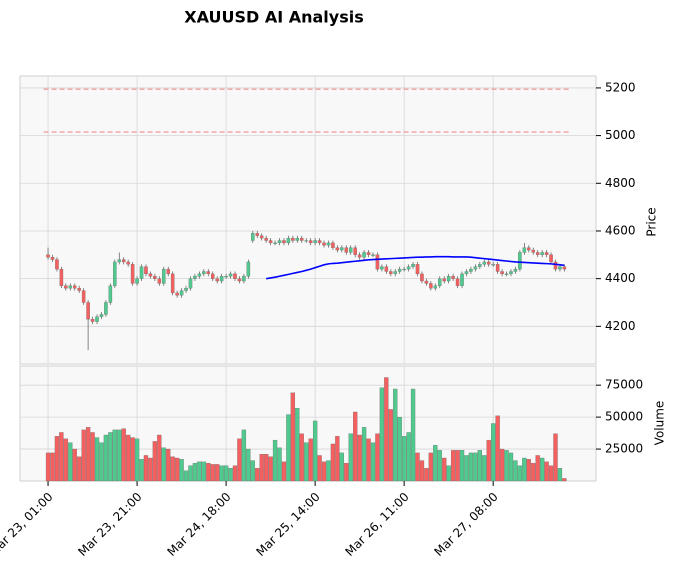 This screenshot has width=677, height=577. I want to click on volume-tick-label: 50000, so click(624, 417).